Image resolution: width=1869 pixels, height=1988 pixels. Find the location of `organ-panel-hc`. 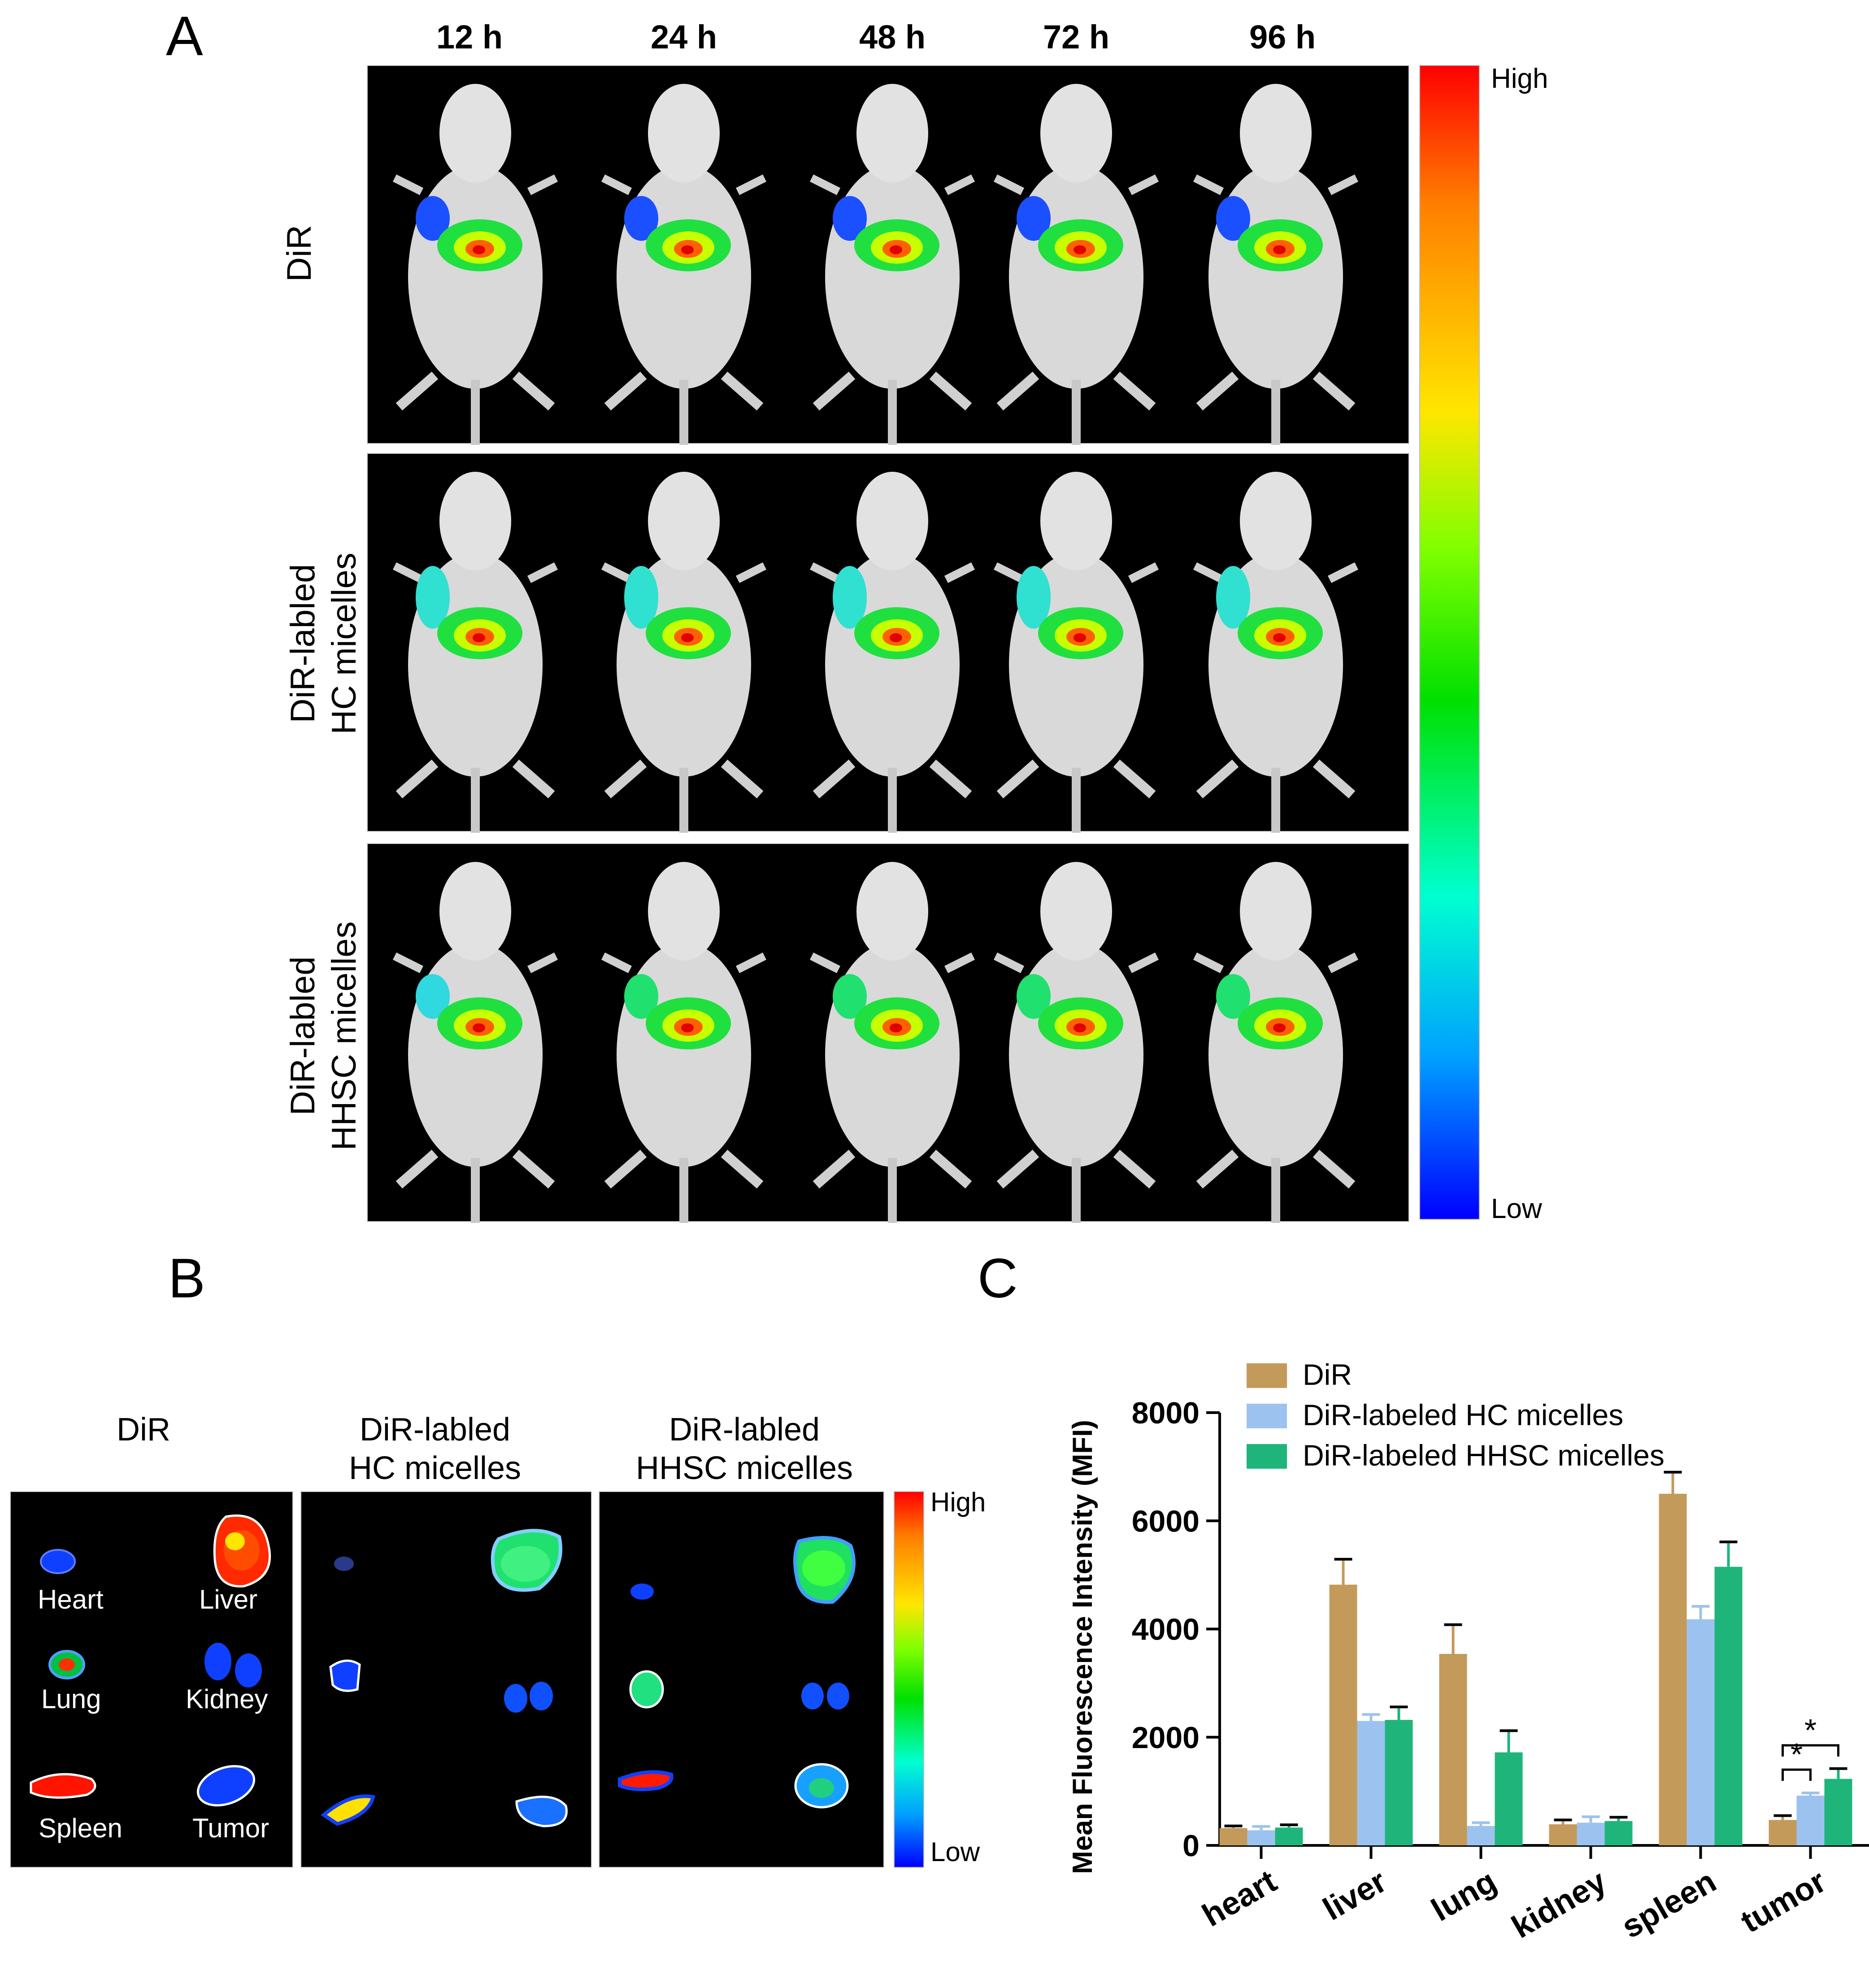

organ-panel-hc is located at coordinates (446, 1680).